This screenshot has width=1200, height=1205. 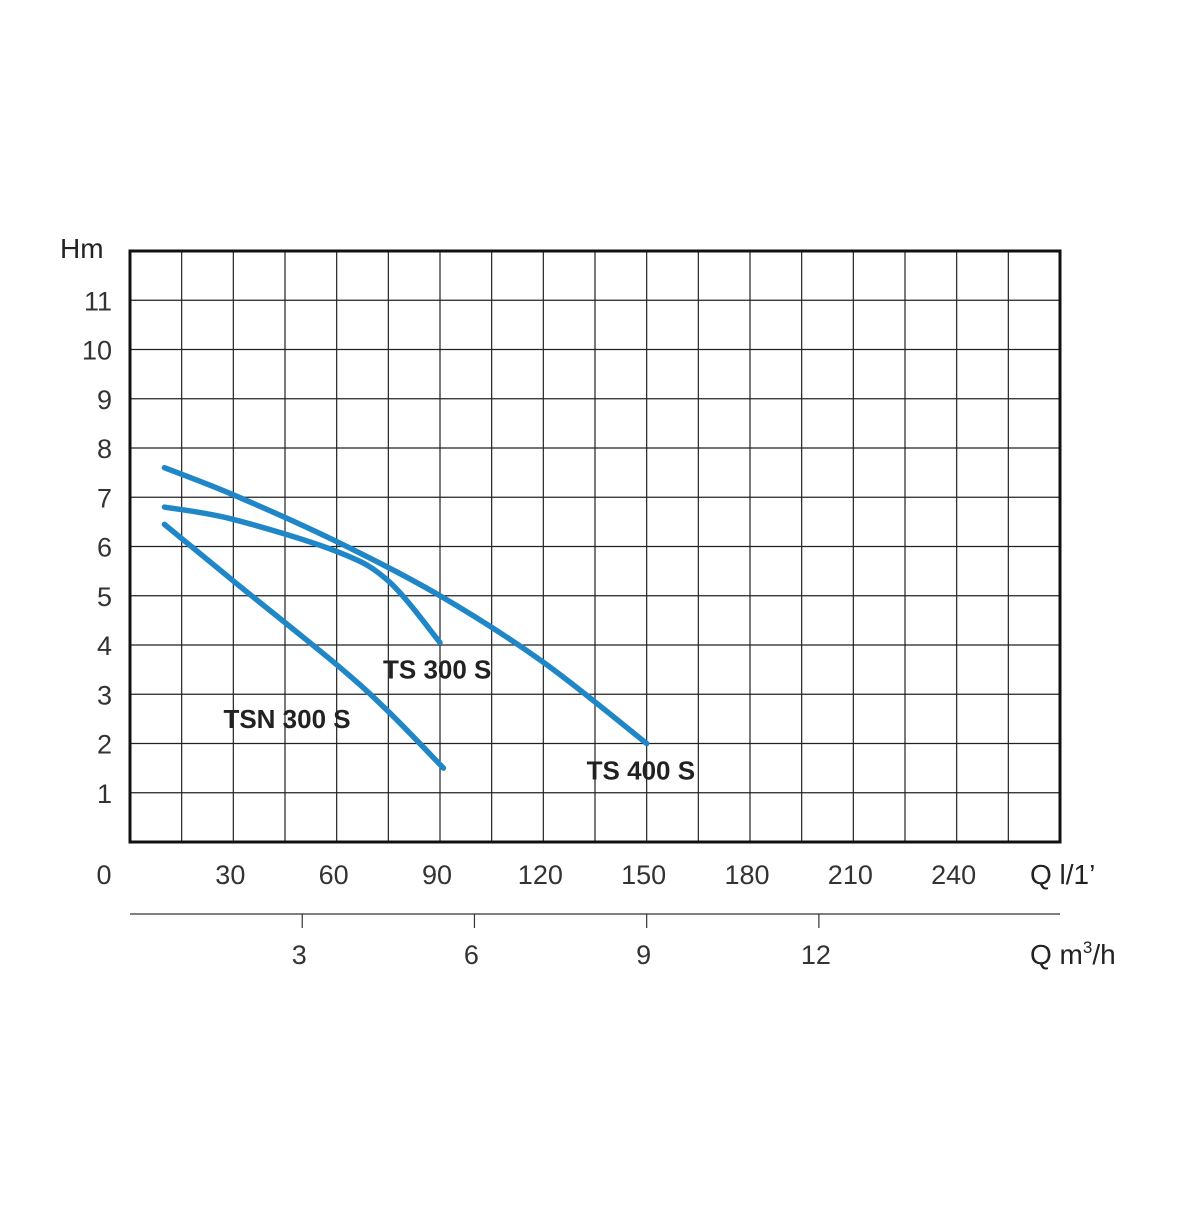 What do you see at coordinates (82, 248) in the screenshot?
I see `y-axis-label: Hm` at bounding box center [82, 248].